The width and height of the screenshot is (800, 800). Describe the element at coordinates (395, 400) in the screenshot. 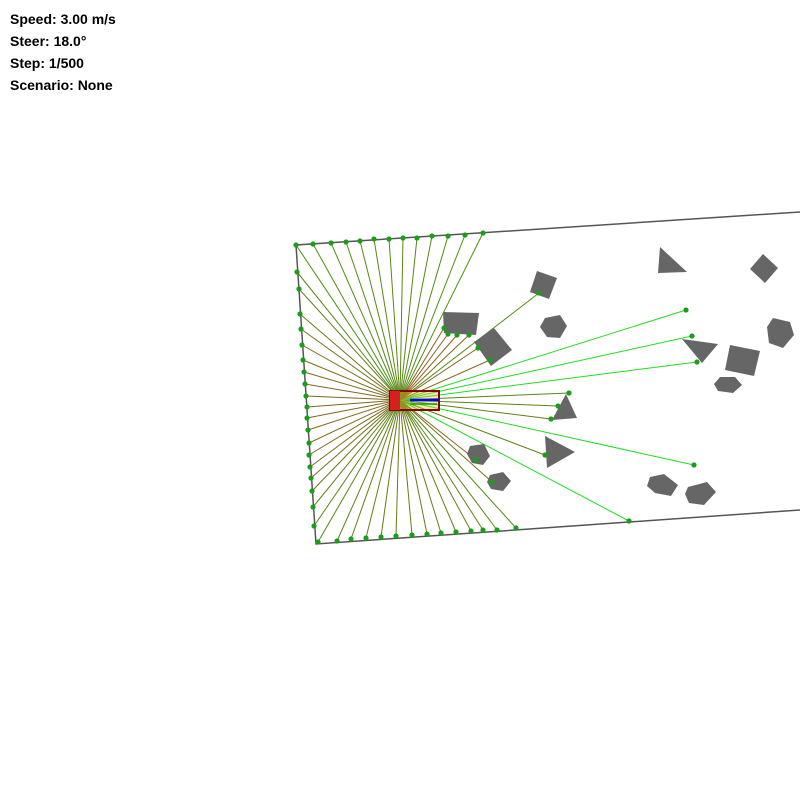

I see `vehicle-rear` at that location.